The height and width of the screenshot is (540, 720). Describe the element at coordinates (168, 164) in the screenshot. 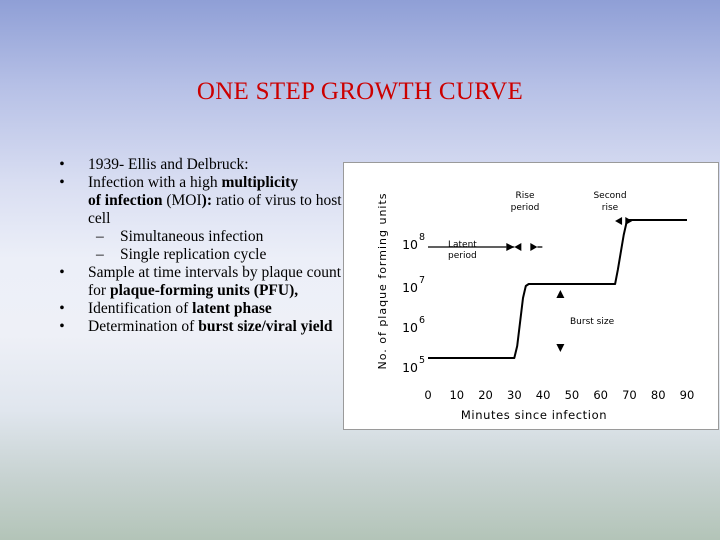

I see `bullet-text: 1939- Ellis and Delbruck:` at that location.